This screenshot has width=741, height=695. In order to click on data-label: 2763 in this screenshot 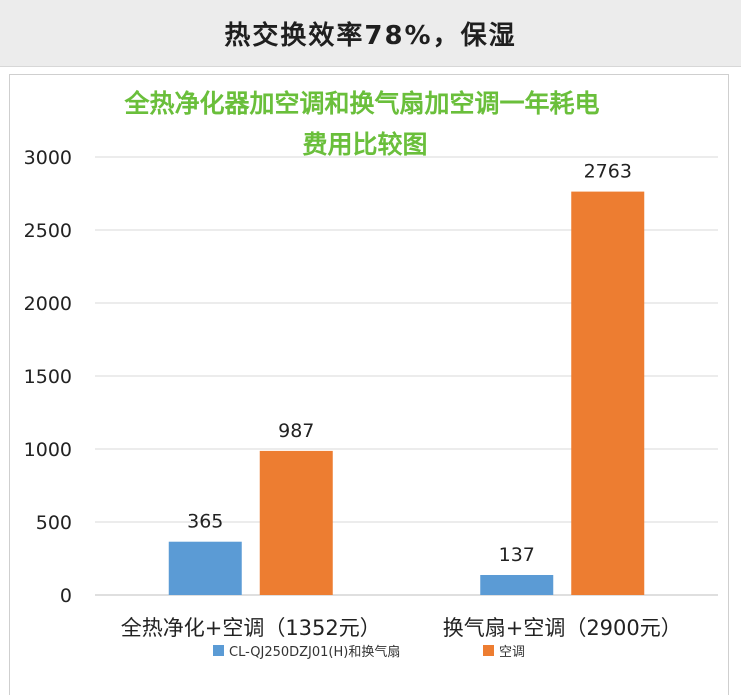, I will do `click(608, 172)`.